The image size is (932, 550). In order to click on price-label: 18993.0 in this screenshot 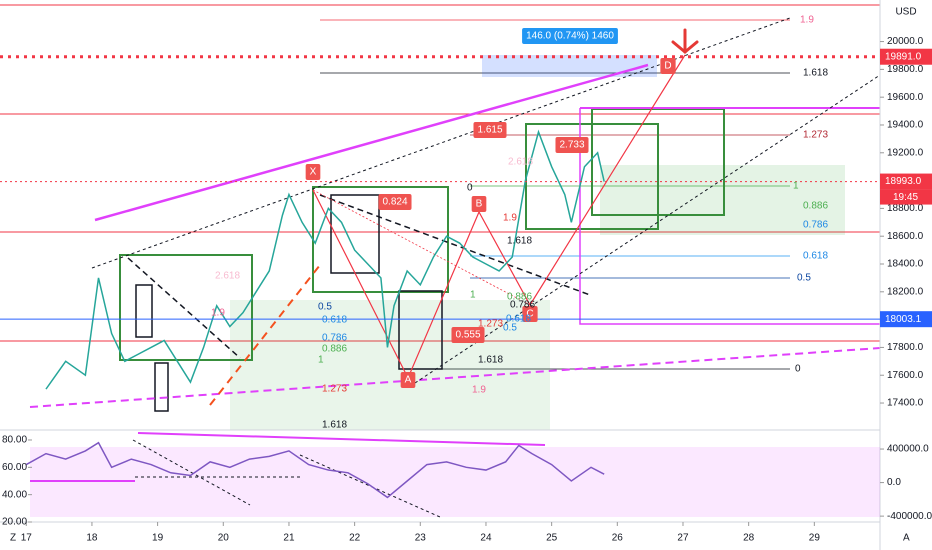, I will do `click(903, 181)`.